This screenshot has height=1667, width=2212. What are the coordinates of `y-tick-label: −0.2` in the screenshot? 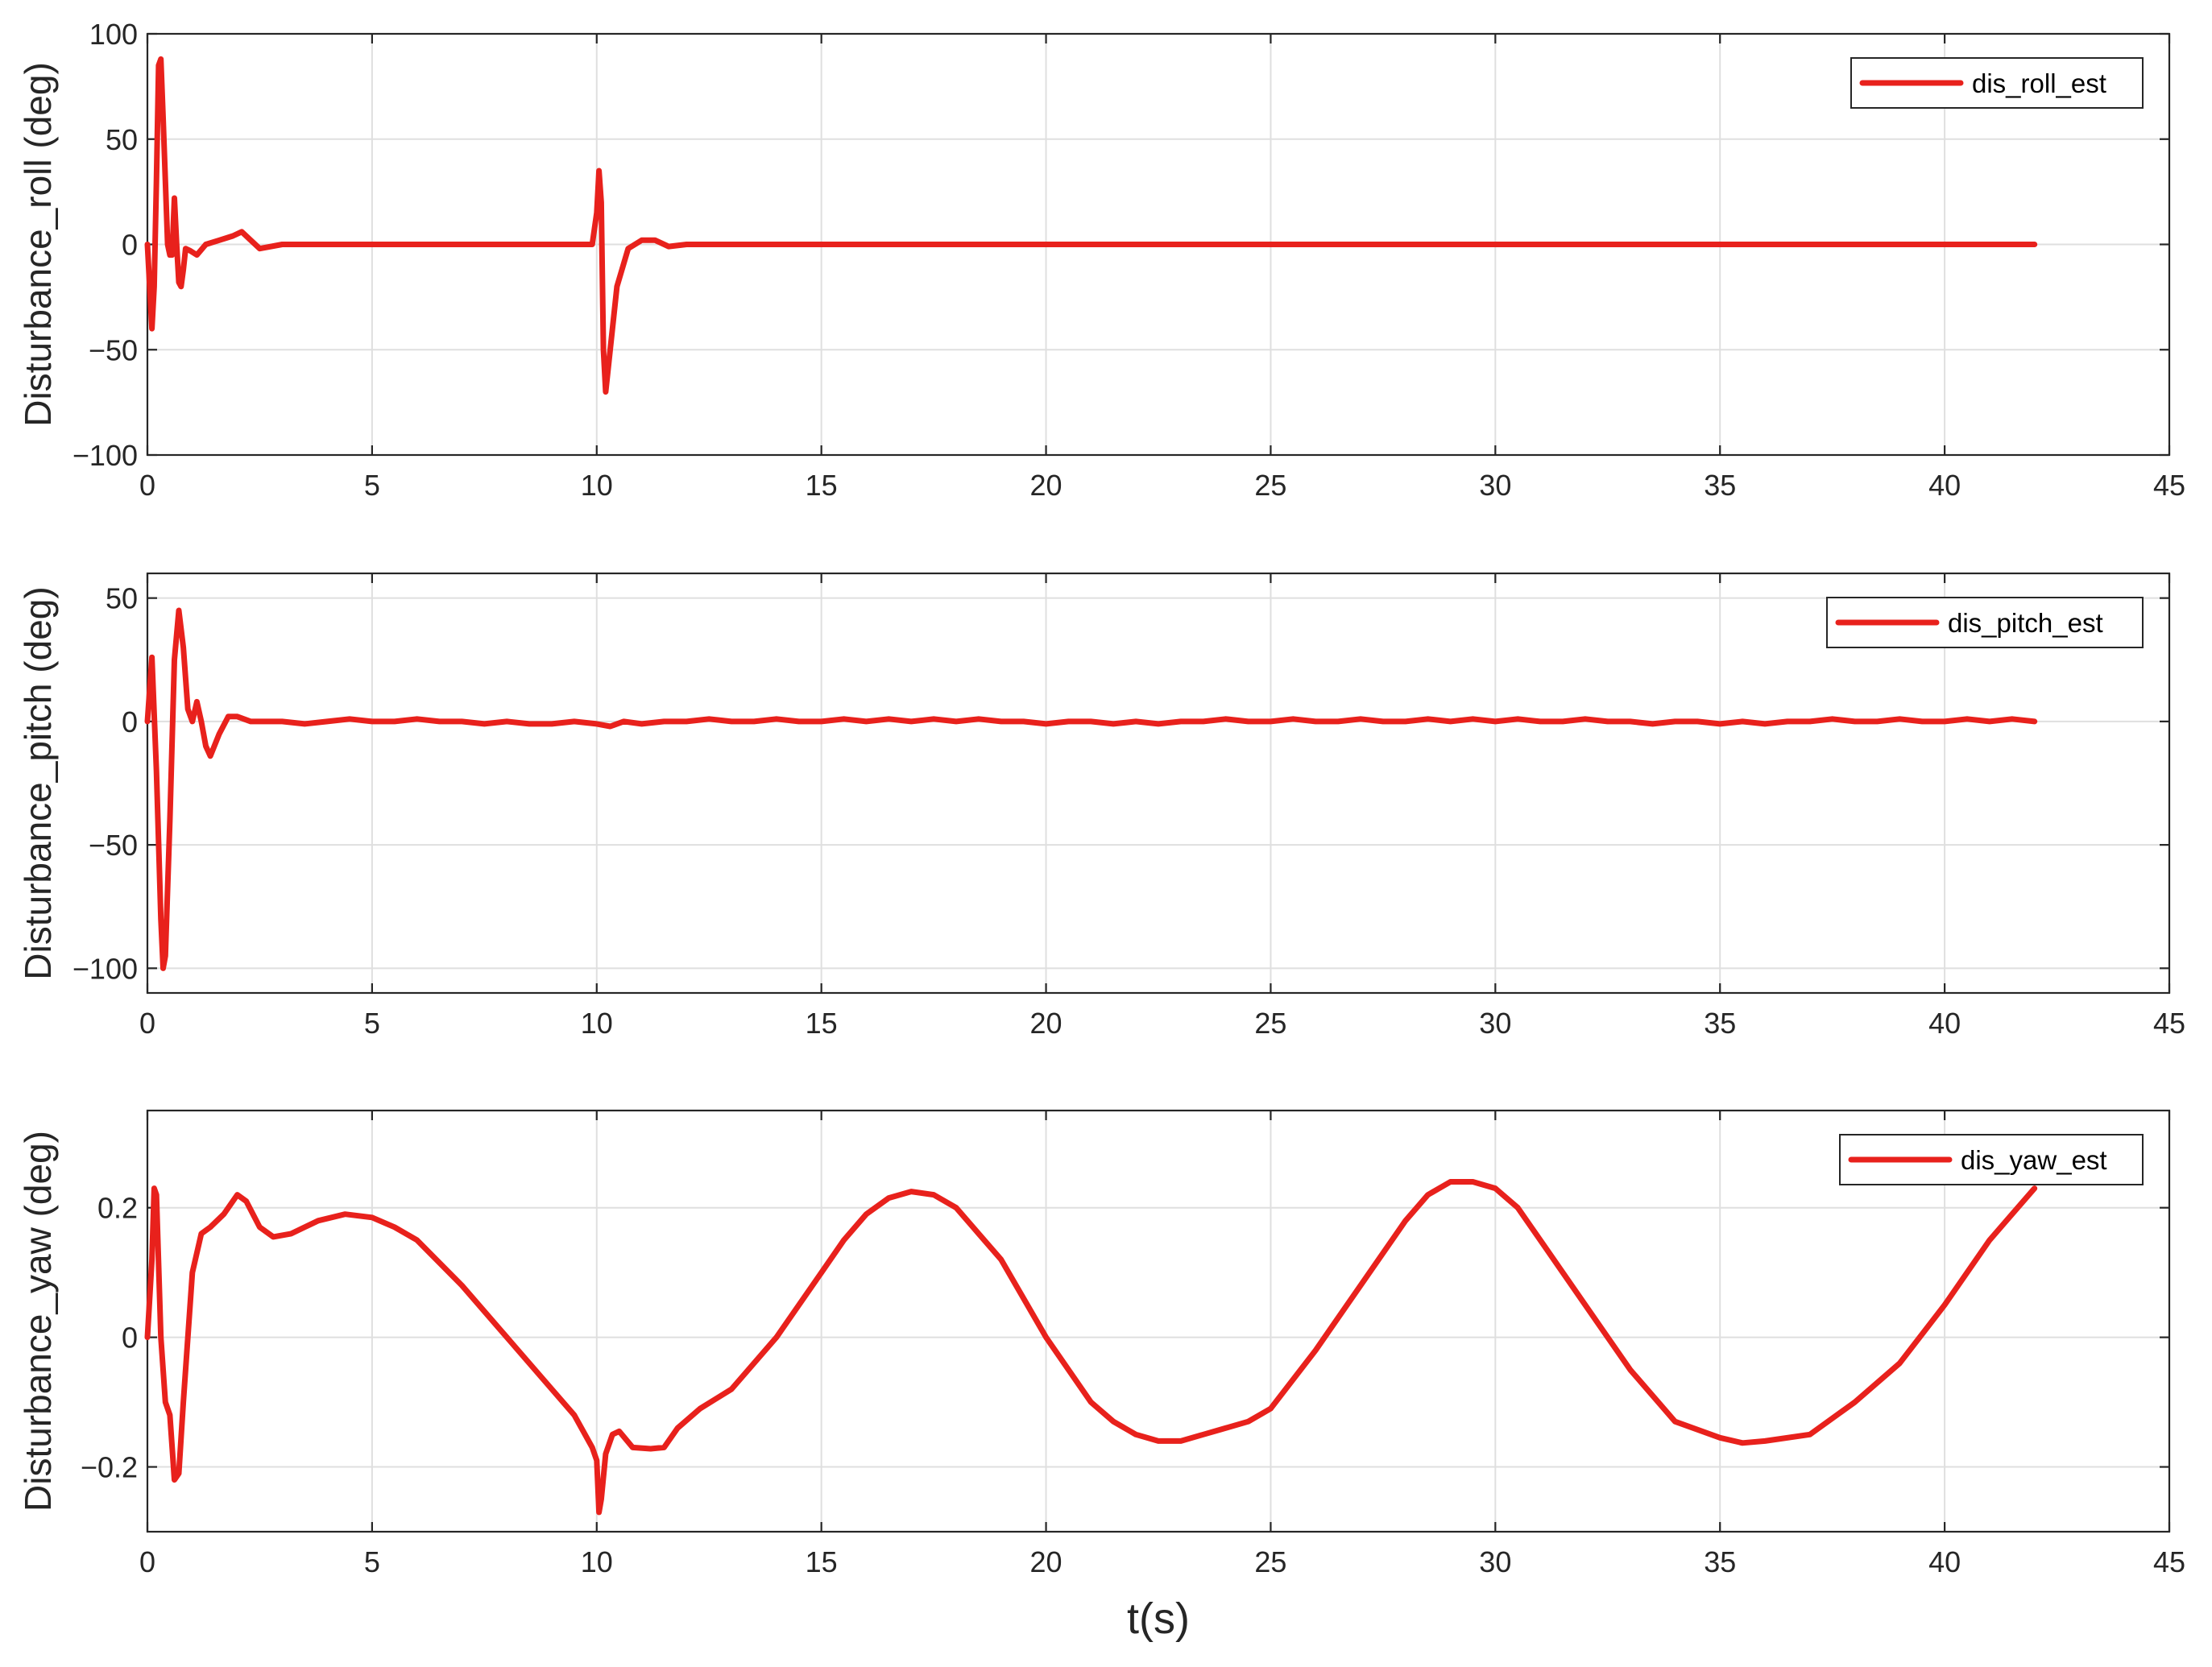 It's located at (109, 1467).